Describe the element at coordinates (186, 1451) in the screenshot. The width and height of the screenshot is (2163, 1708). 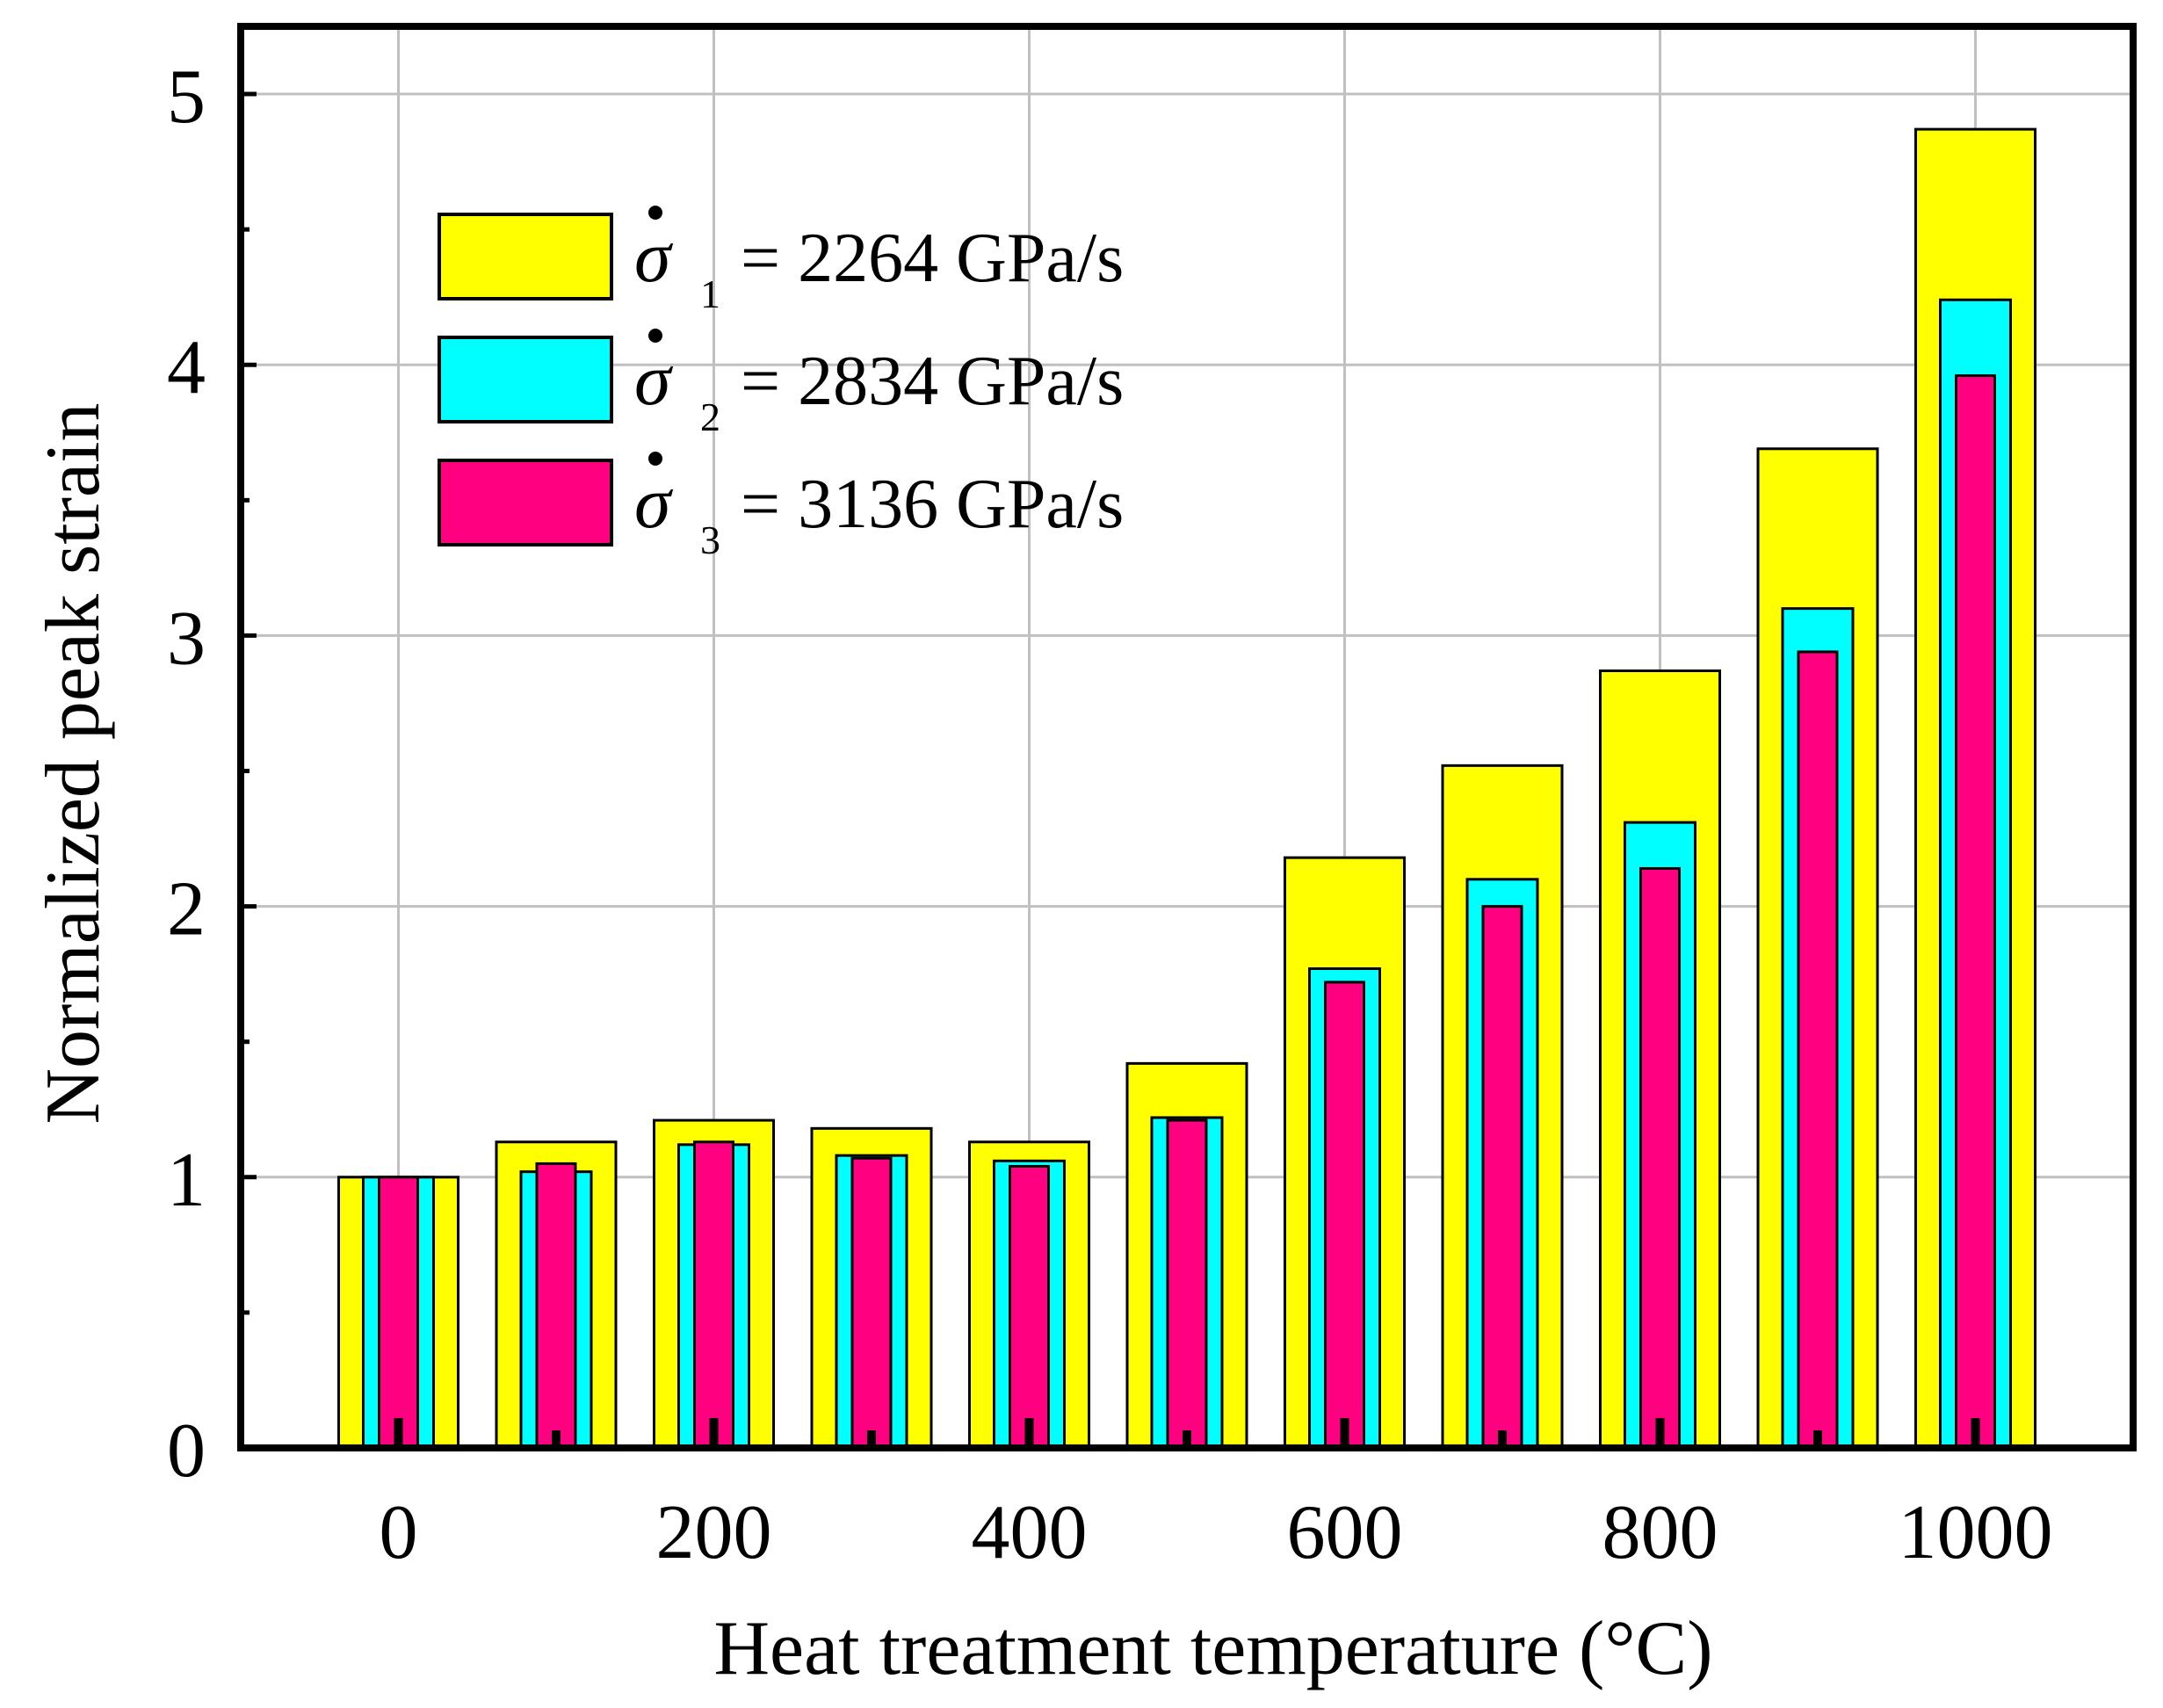
I see `y-tick-label: 0` at that location.